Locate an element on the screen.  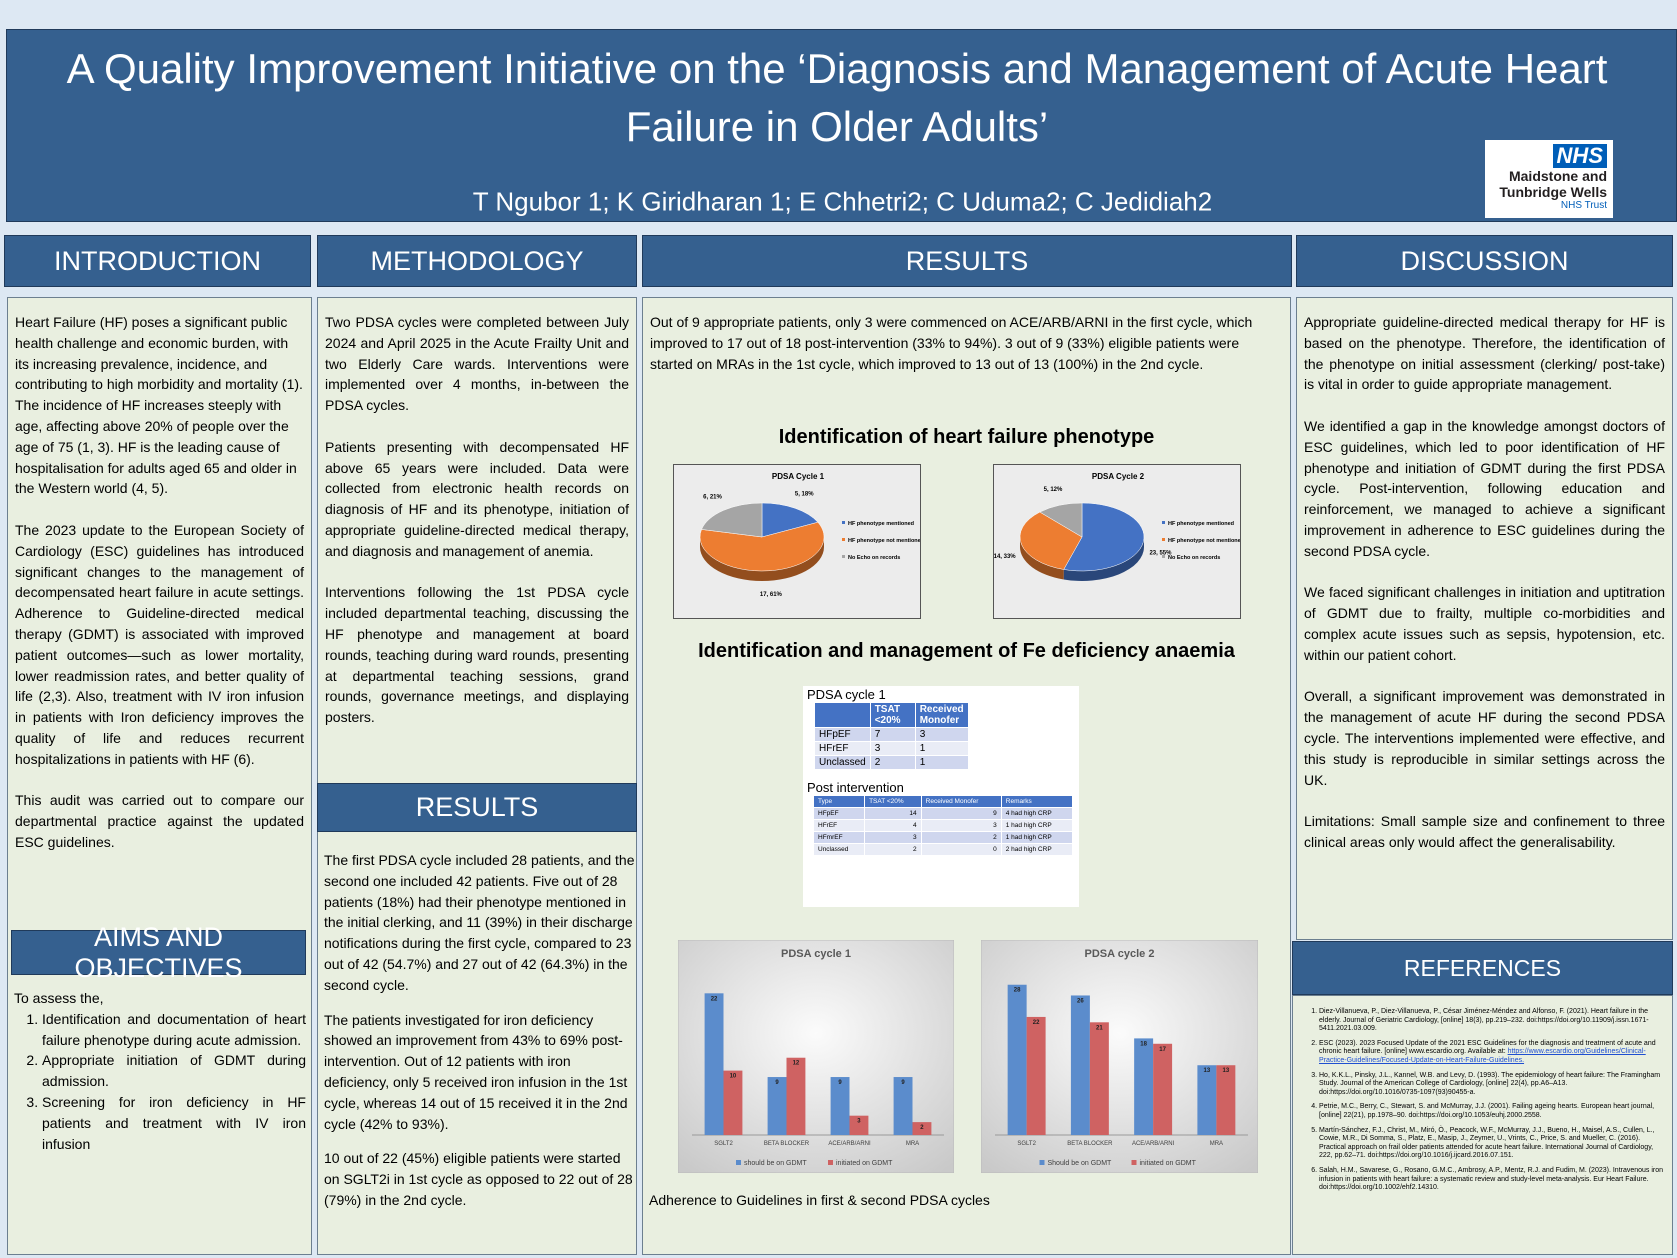
section-heading: INTRODUCTION is located at coordinates (157, 261).